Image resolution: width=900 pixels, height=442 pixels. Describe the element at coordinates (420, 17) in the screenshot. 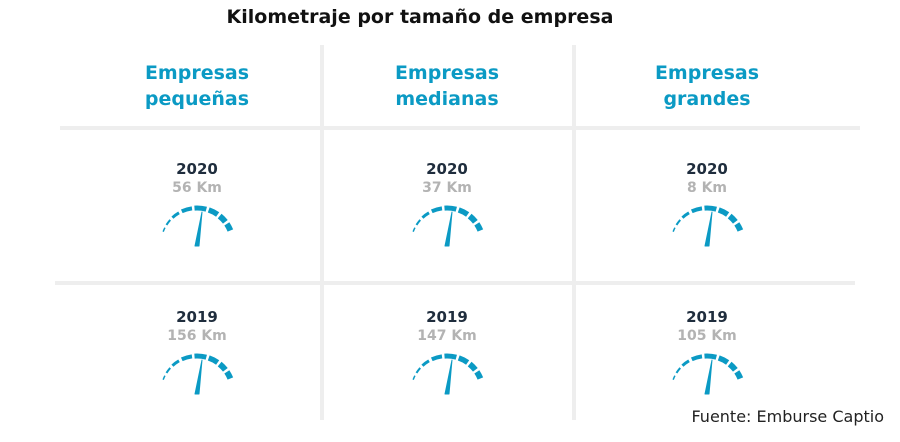

I see `title: Kilometraje por tamaño de empresa` at that location.